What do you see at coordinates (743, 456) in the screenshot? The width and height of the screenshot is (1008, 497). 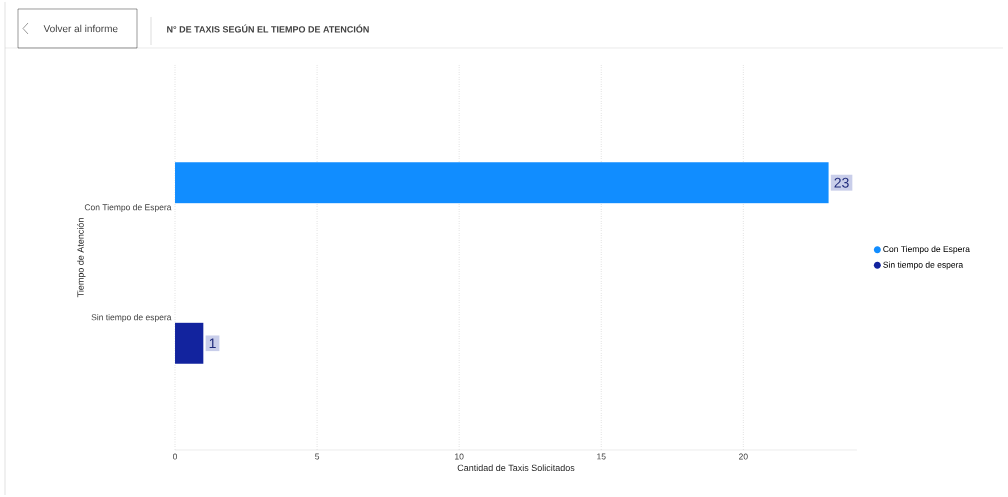 I see `x-tick-label: 20` at bounding box center [743, 456].